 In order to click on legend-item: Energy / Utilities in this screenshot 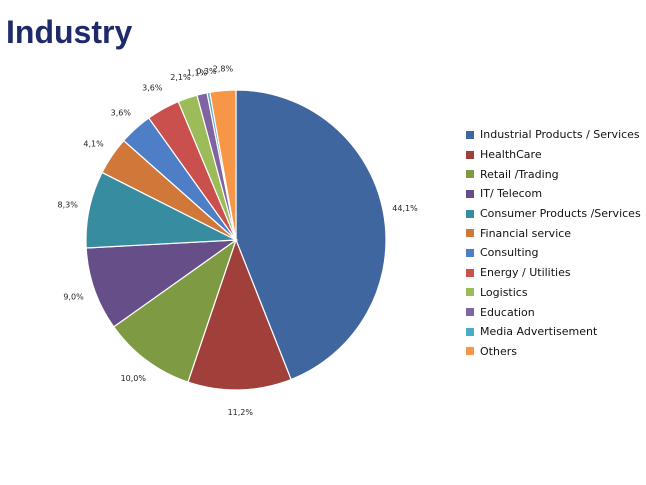, I will do `click(553, 273)`.